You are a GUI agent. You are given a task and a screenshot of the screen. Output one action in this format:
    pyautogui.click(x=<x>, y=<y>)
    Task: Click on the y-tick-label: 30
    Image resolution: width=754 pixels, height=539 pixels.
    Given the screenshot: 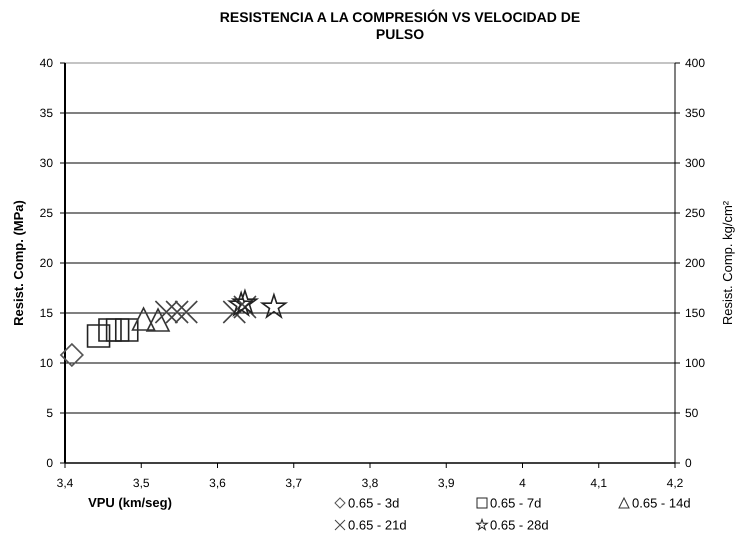 What is the action you would take?
    pyautogui.click(x=47, y=163)
    